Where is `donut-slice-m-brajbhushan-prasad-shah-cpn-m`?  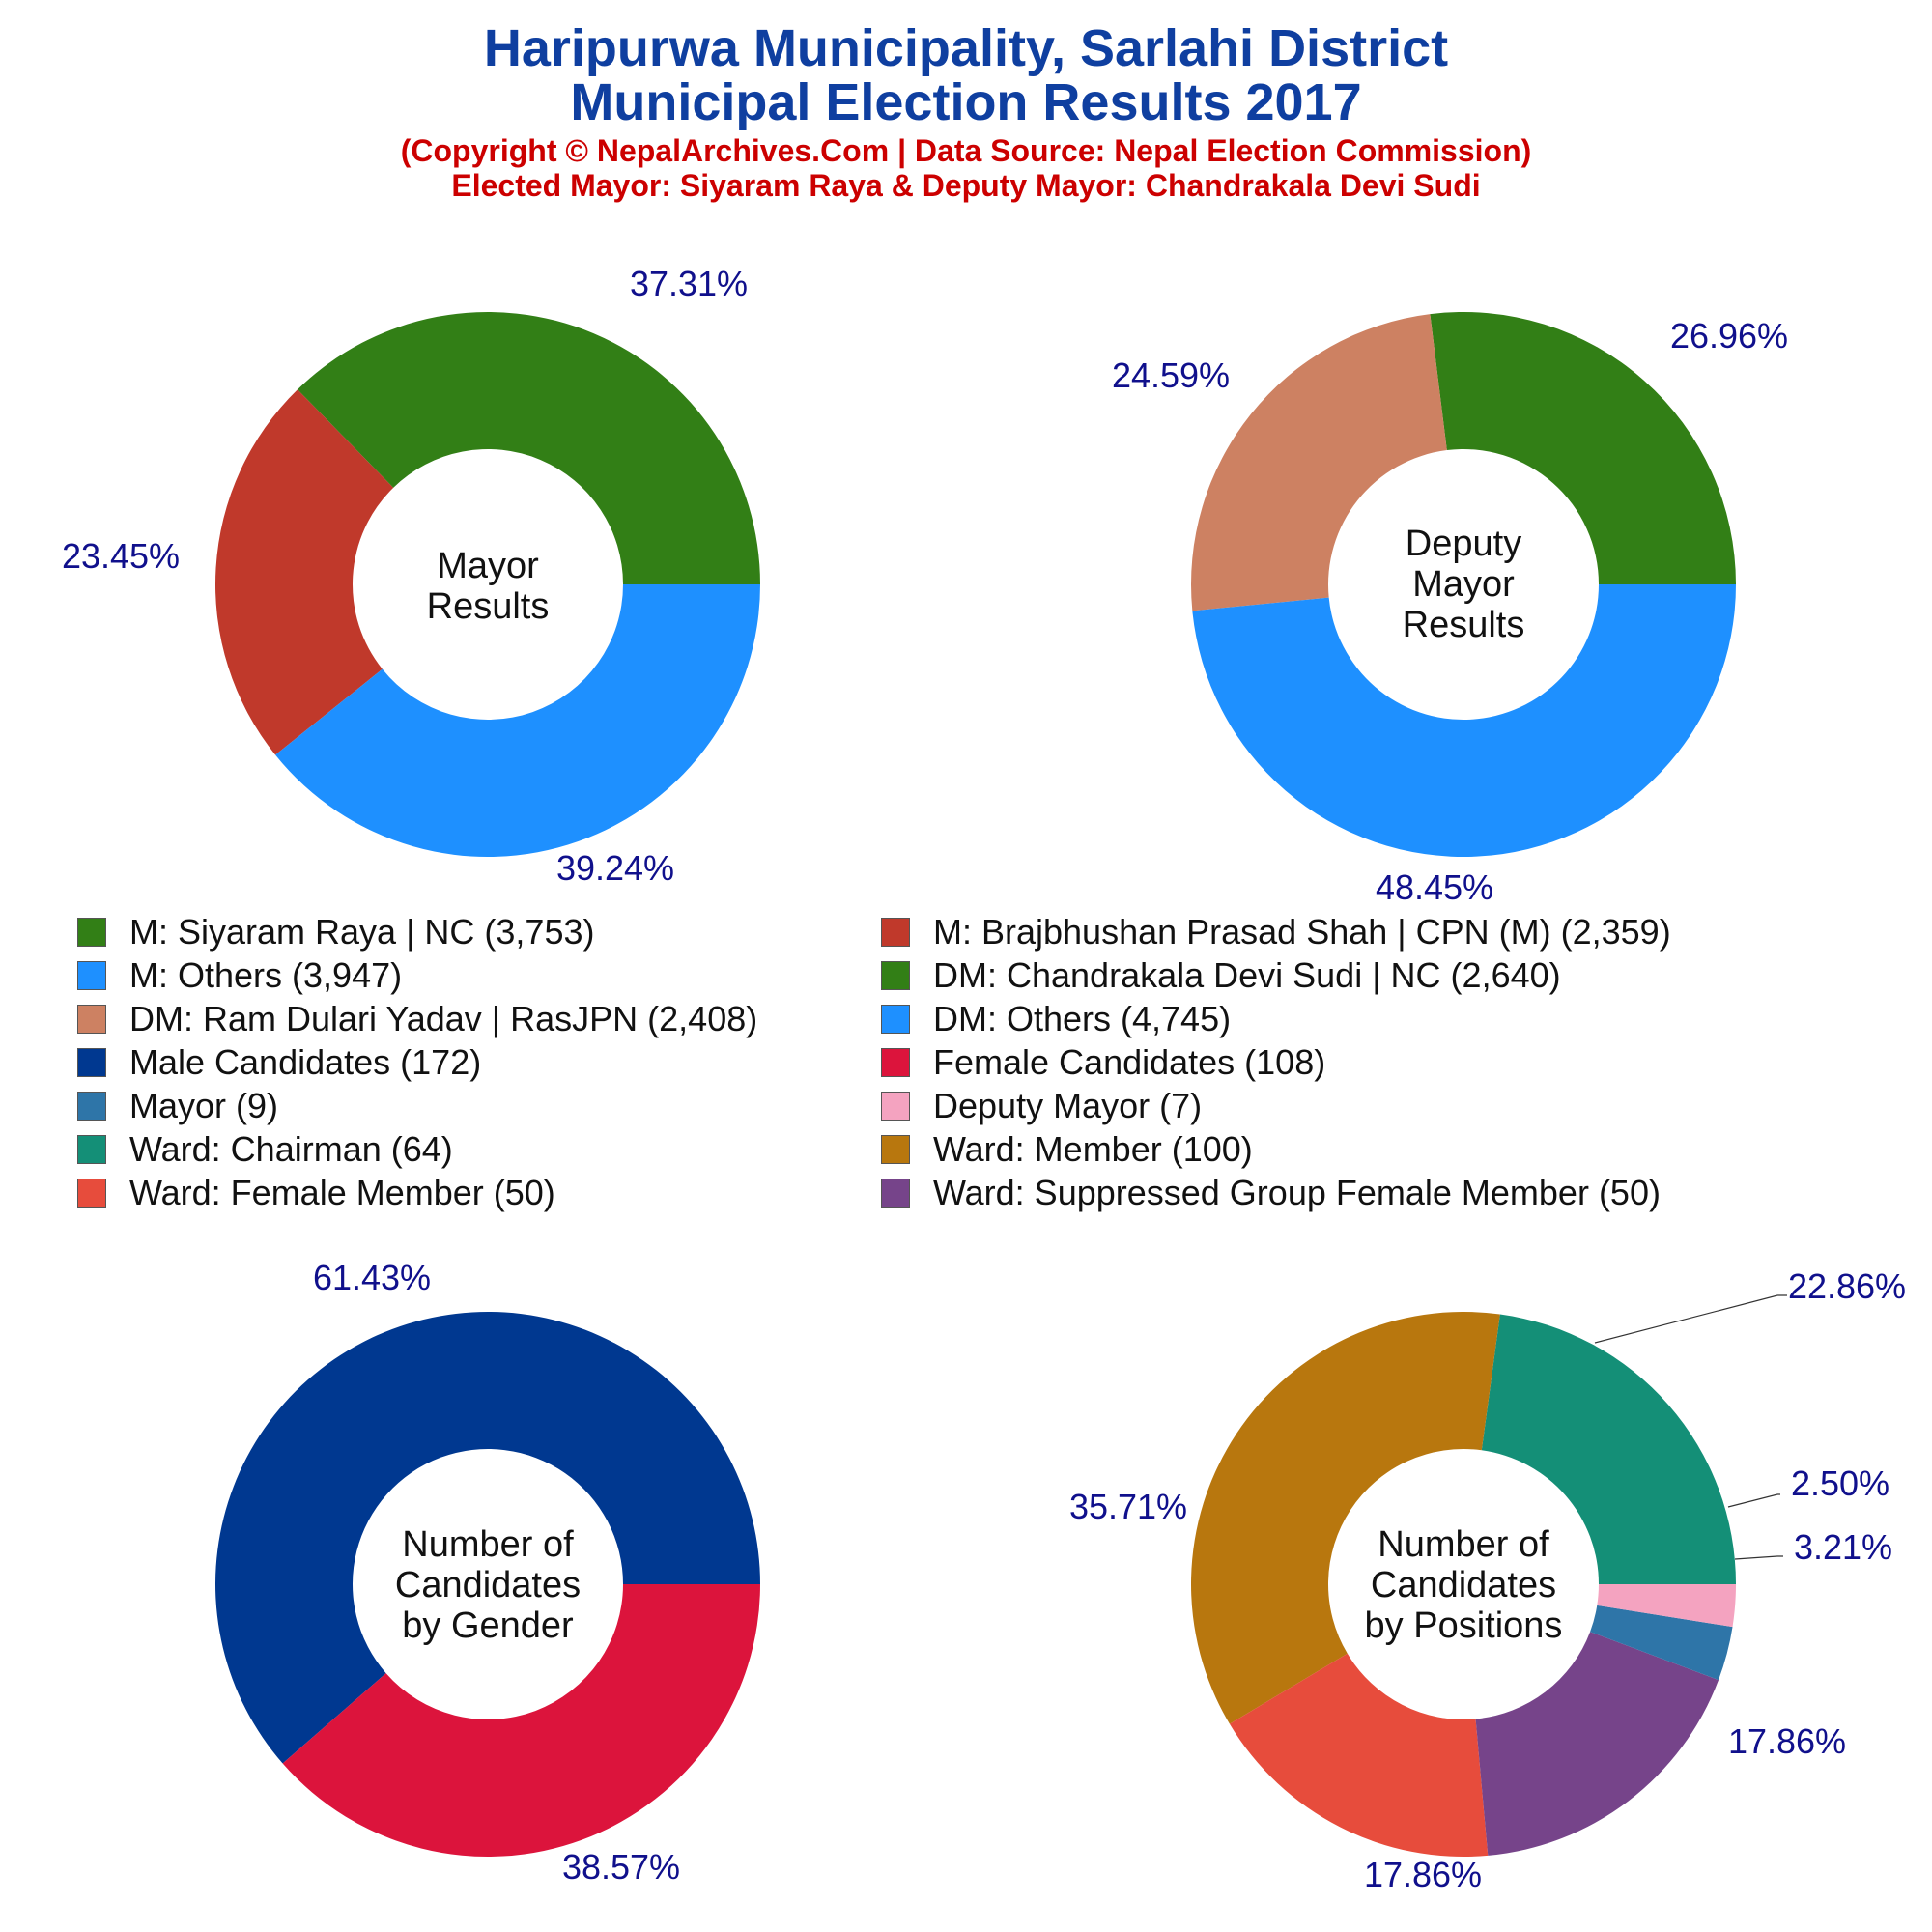
donut-slice-m-brajbhushan-prasad-shah-cpn-m is located at coordinates (304, 572).